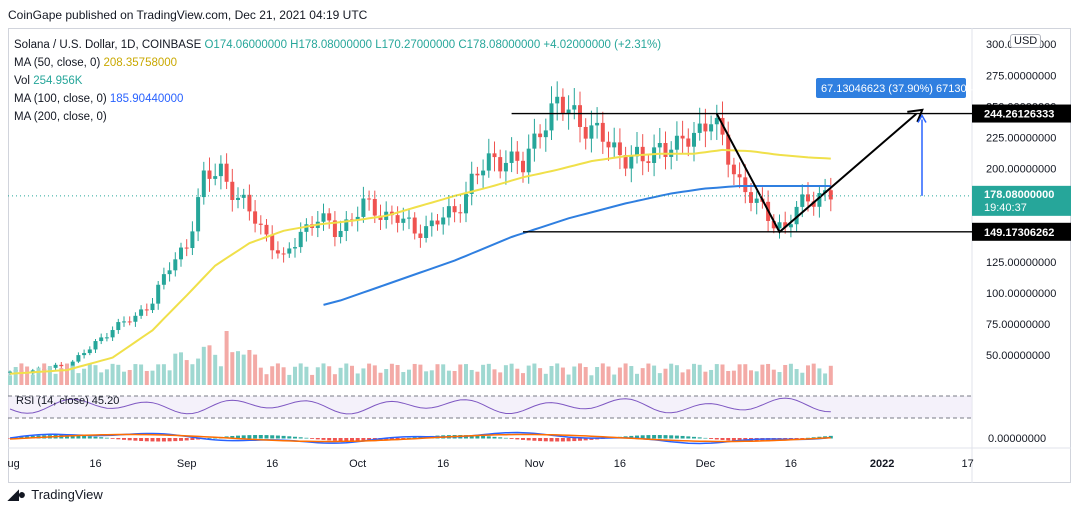  What do you see at coordinates (1021, 200) in the screenshot?
I see `last-price-badge` at bounding box center [1021, 200].